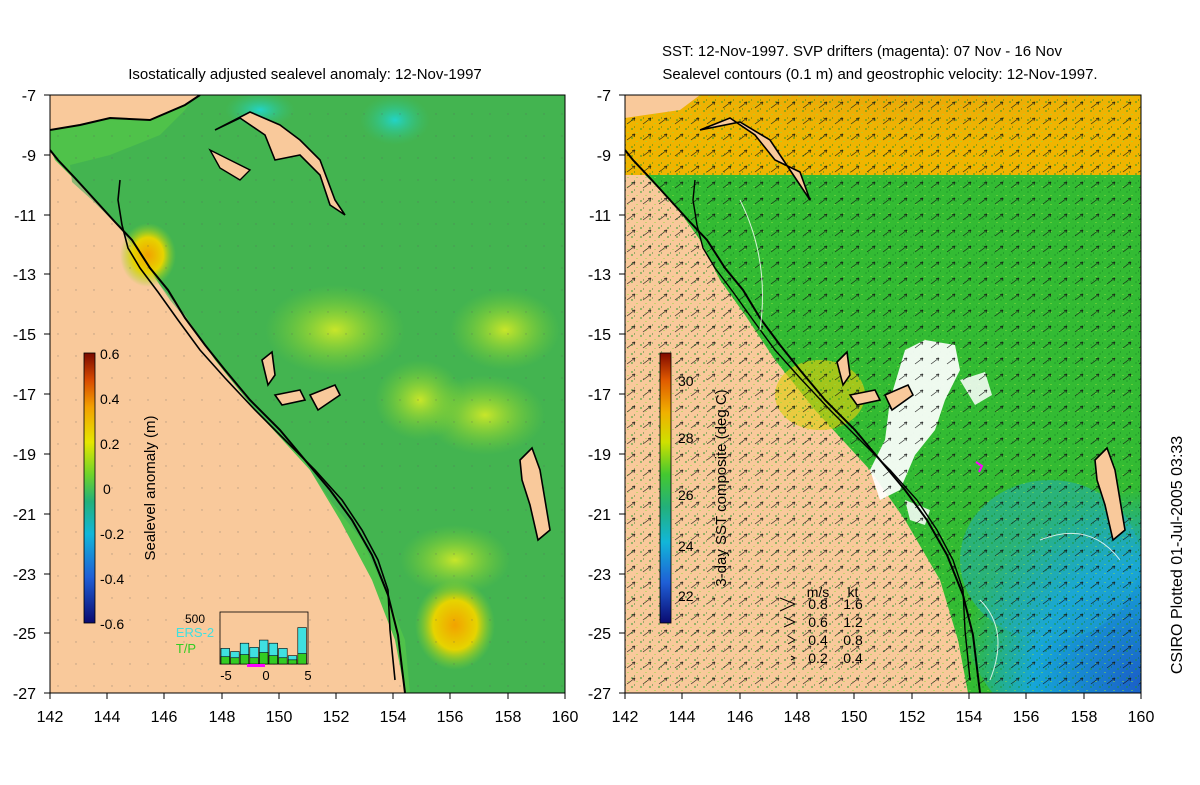  I want to click on svg-text: T/P, so click(186, 648).